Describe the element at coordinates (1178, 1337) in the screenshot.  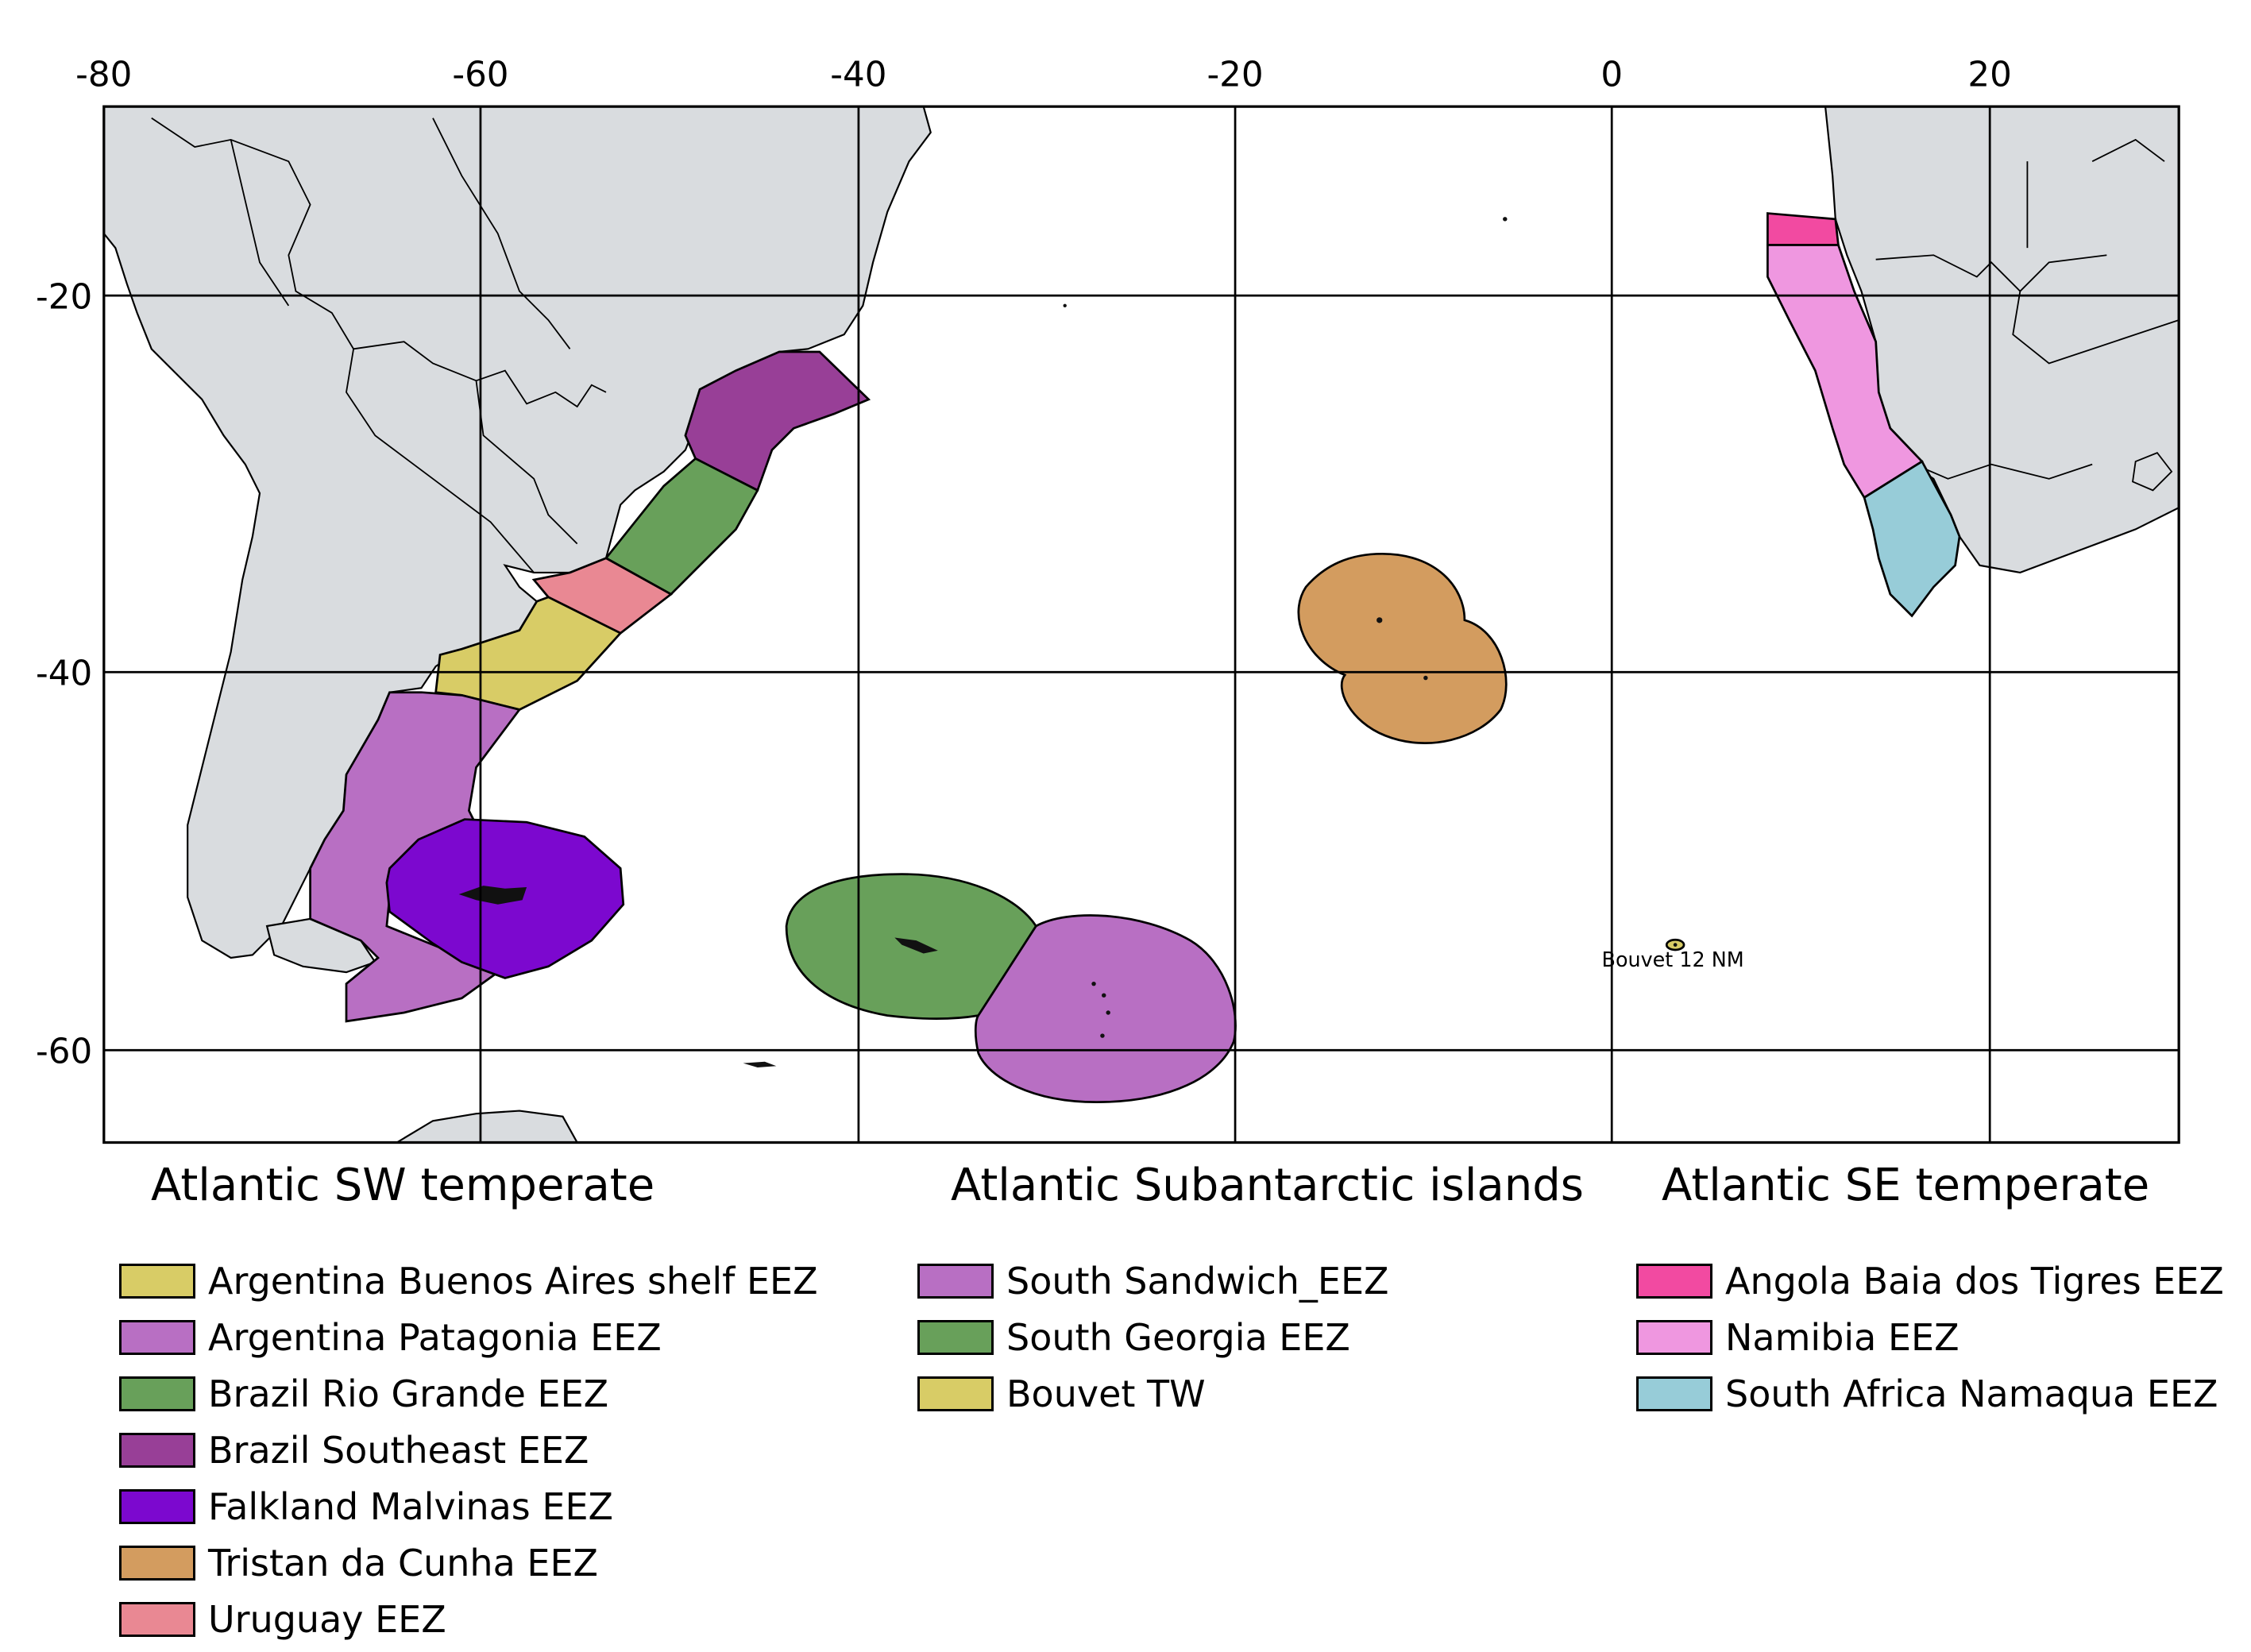
I see `legend-label: South Georgia EEZ` at that location.